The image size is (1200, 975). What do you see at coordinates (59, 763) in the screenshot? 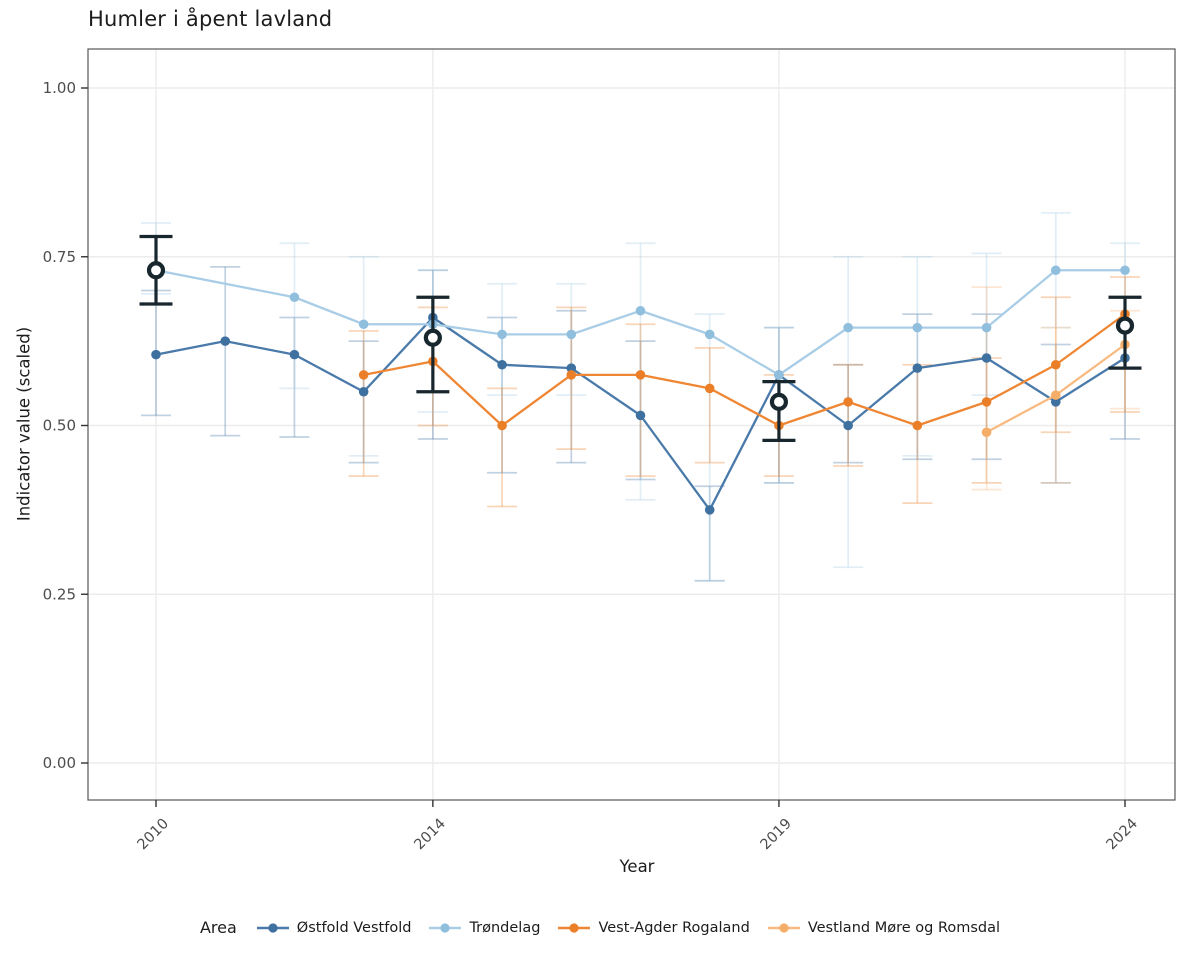
I see `y-tick-label: 0.00` at bounding box center [59, 763].